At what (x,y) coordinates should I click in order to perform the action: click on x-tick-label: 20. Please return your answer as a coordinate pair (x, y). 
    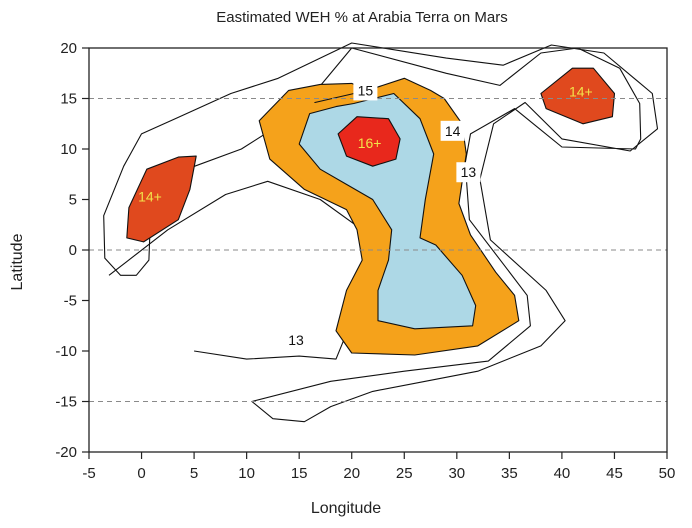
    Looking at the image, I should click on (351, 473).